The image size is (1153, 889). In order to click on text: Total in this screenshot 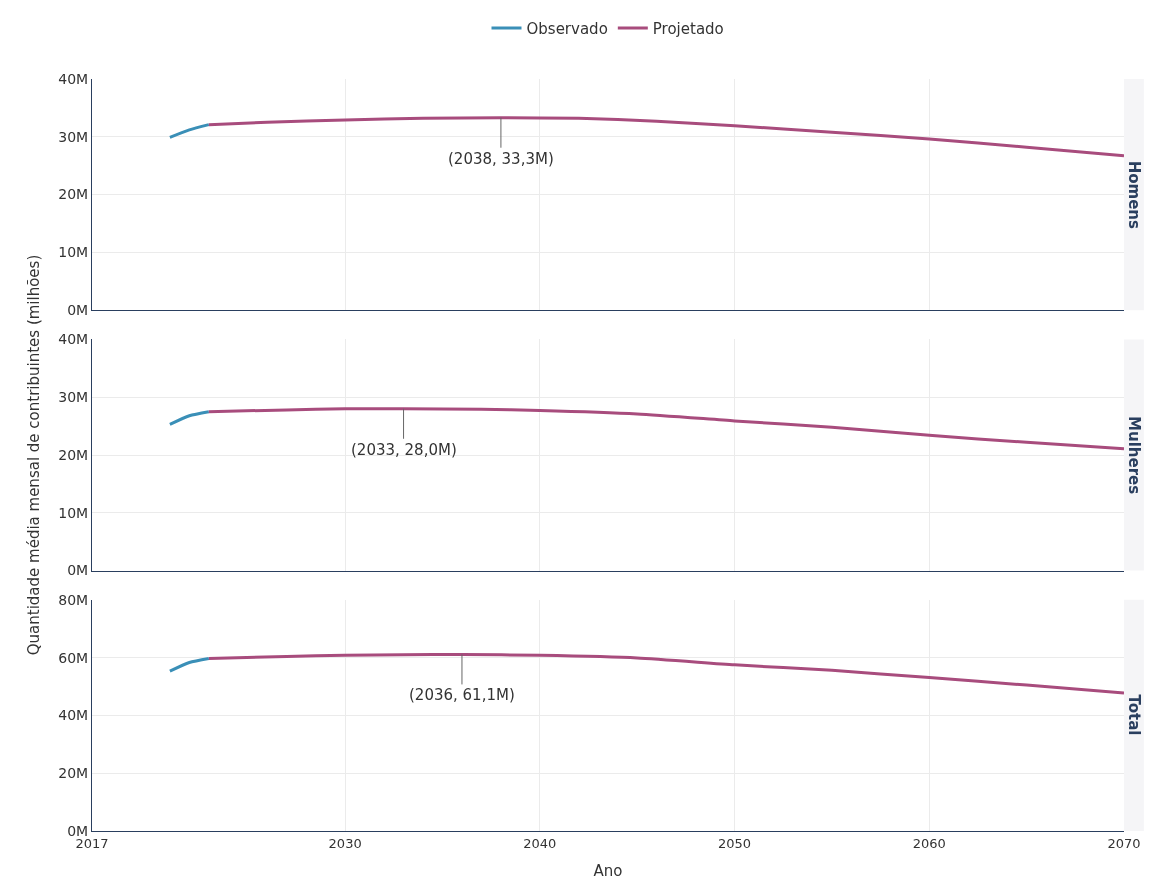, I will do `click(1134, 715)`.